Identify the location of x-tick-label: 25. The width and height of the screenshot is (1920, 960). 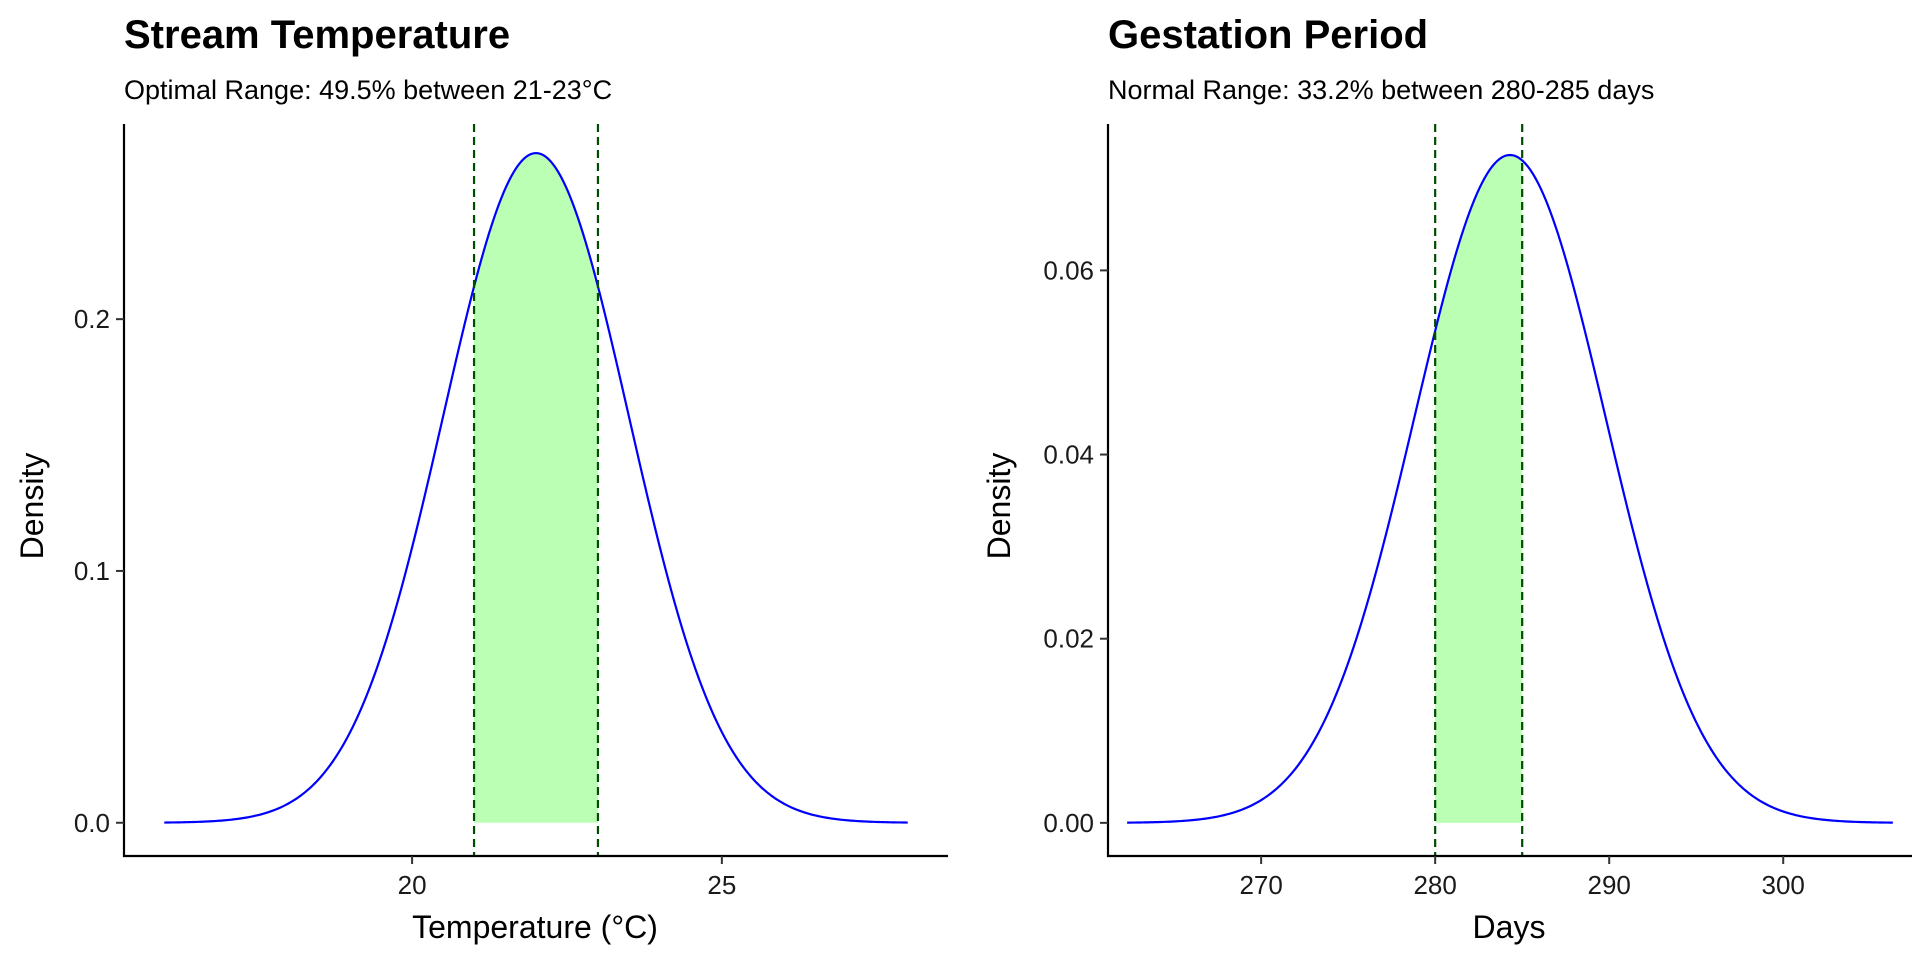
(721, 885).